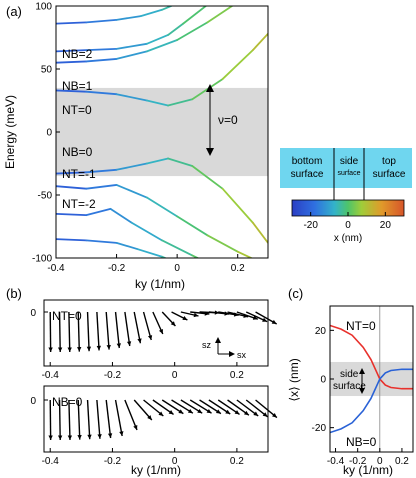  Describe the element at coordinates (295, 293) in the screenshot. I see `panel-c-label: (c)` at that location.